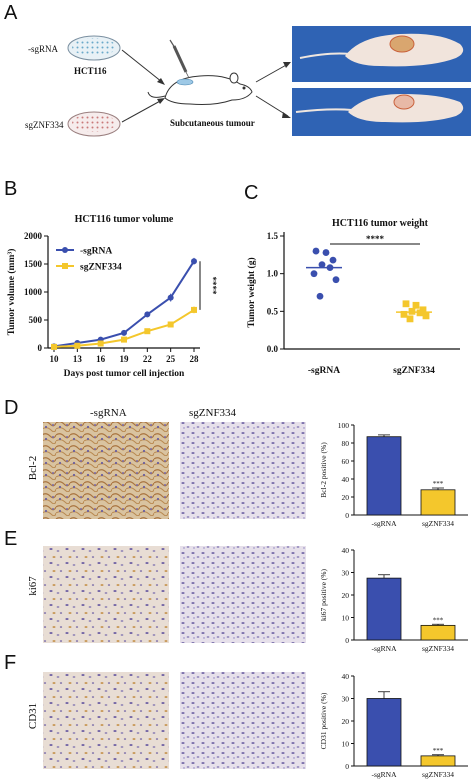 The image size is (476, 780). What do you see at coordinates (108, 413) in the screenshot?
I see `ihc-col1-label: -sgRNA` at bounding box center [108, 413].